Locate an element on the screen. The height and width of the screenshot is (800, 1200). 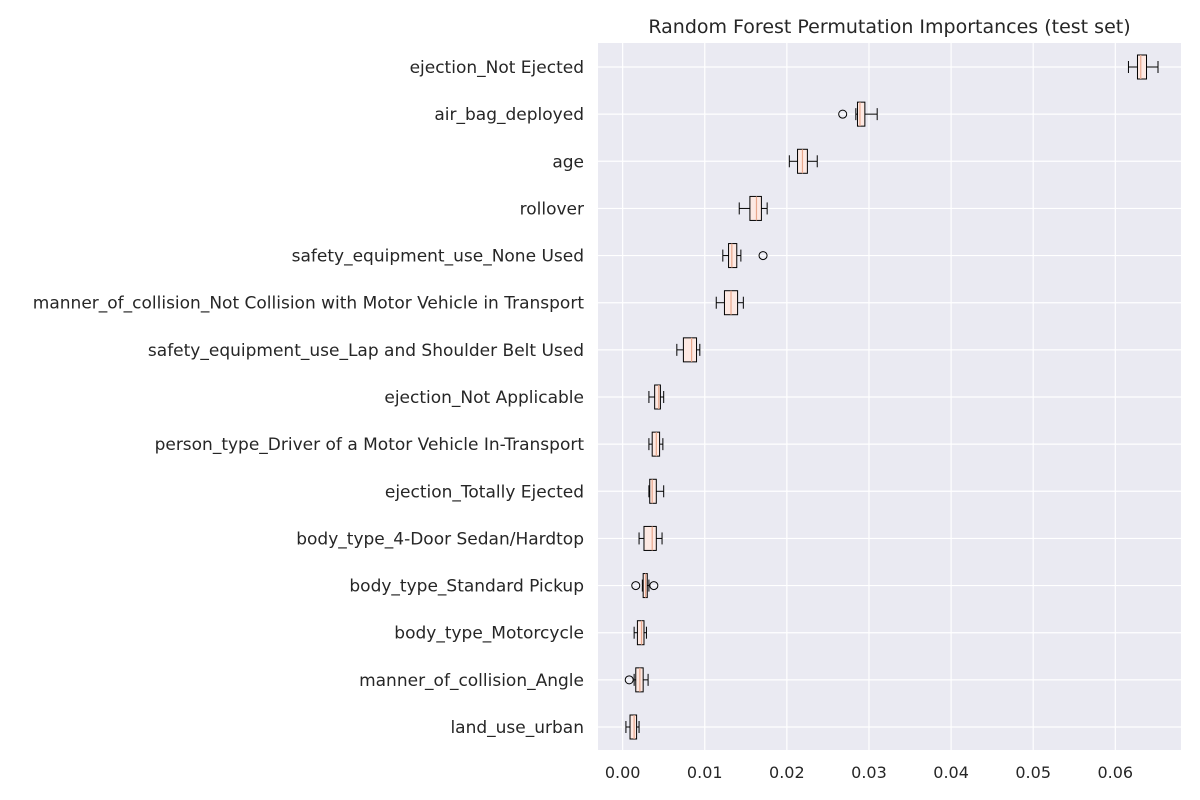
x-tick-label: 0.00 is located at coordinates (623, 772).